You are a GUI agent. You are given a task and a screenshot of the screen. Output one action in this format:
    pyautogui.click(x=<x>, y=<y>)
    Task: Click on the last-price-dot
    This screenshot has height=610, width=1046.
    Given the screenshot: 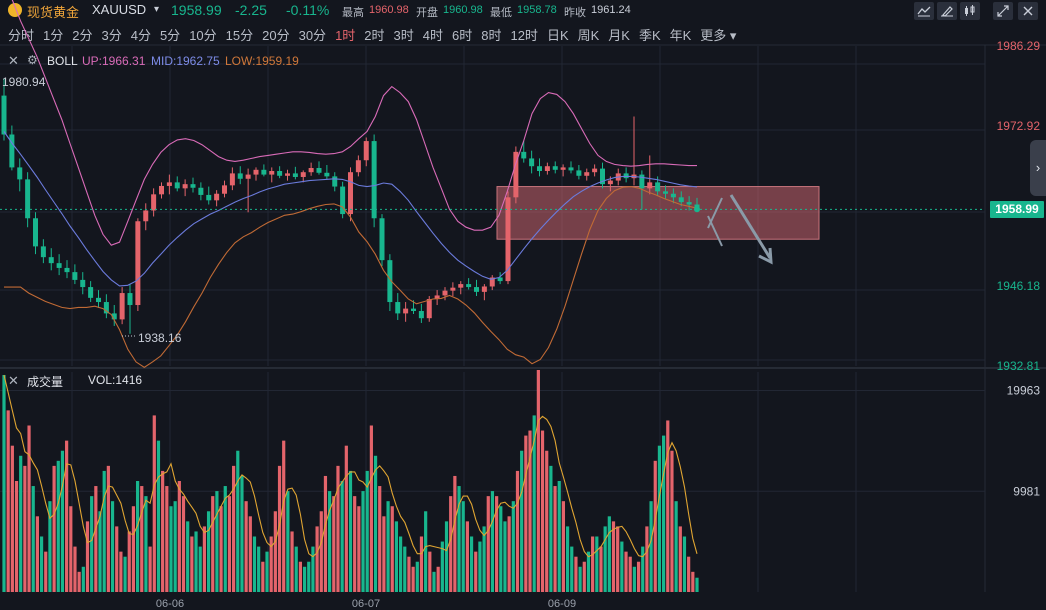 What is the action you would take?
    pyautogui.click(x=697, y=209)
    